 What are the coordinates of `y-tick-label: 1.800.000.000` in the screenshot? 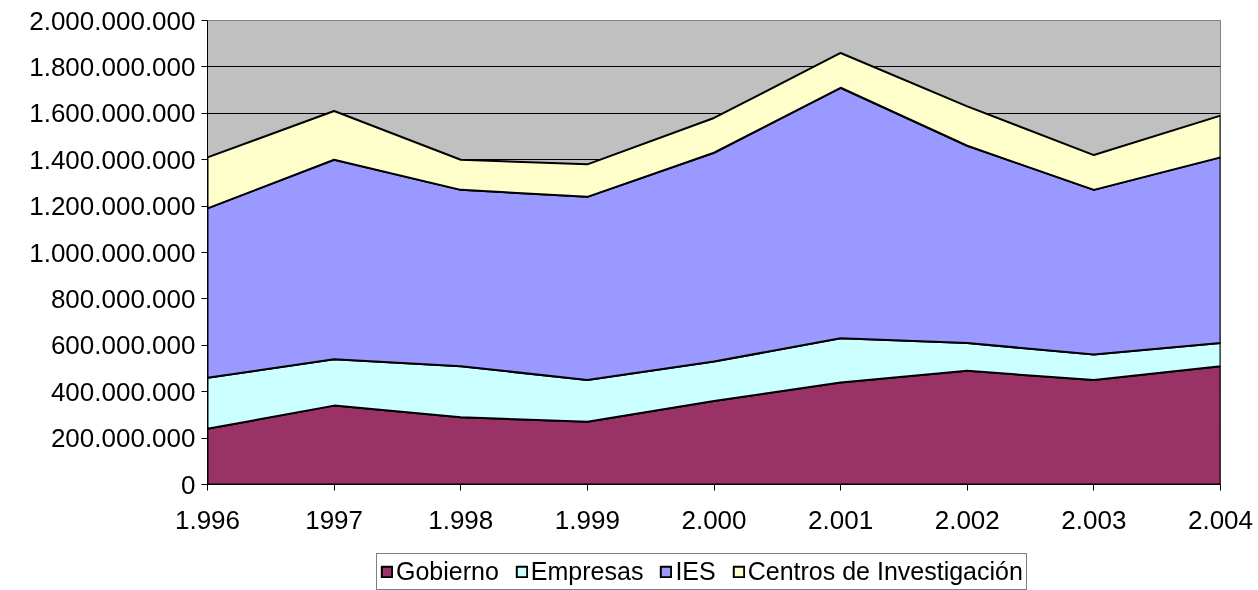 It's located at (112, 66).